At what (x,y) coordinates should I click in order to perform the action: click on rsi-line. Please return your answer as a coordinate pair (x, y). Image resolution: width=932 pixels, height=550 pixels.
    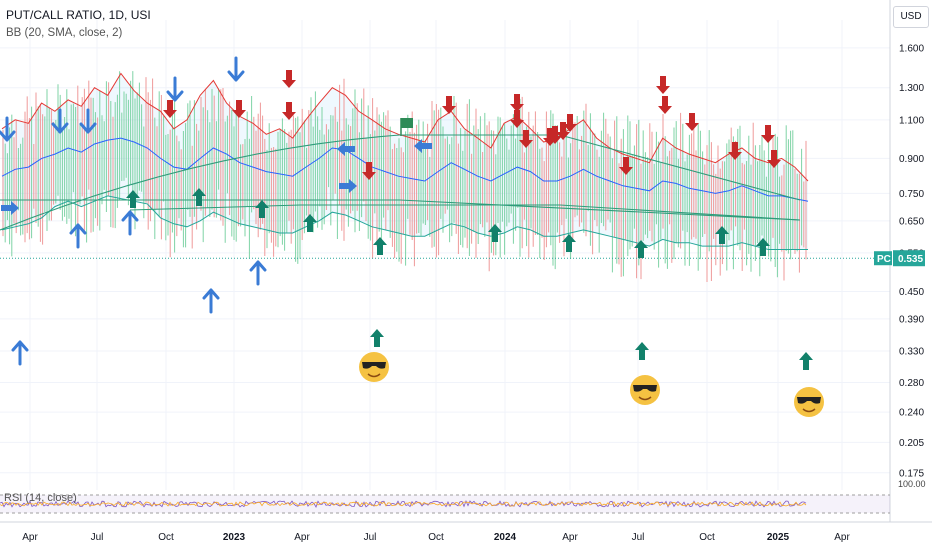
    Looking at the image, I should click on (403, 504).